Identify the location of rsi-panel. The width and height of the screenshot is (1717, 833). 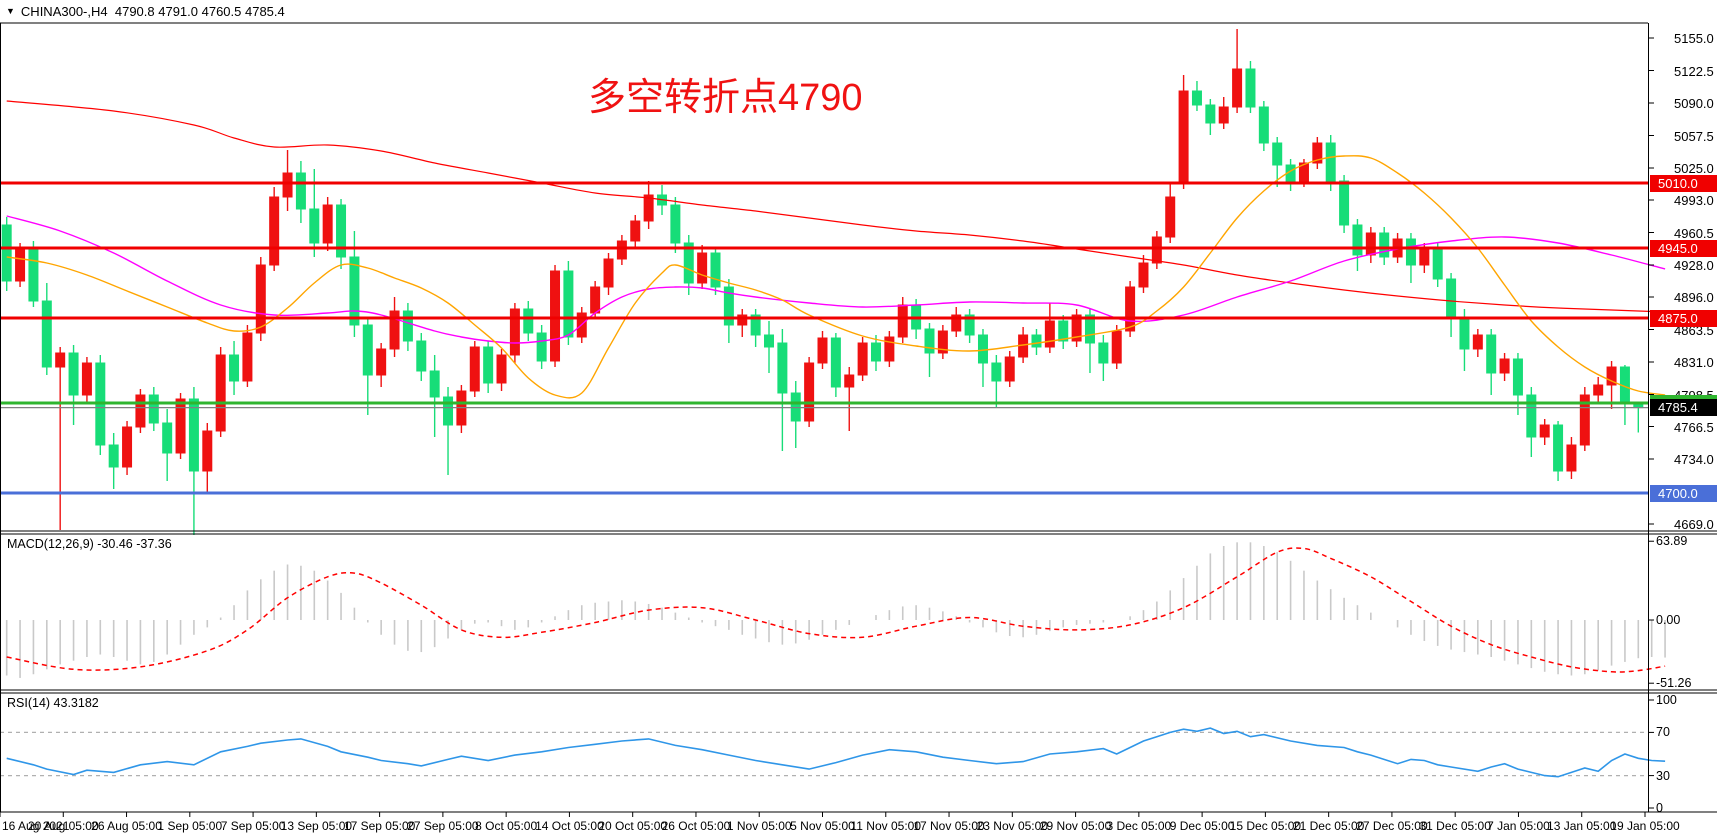
(824, 752).